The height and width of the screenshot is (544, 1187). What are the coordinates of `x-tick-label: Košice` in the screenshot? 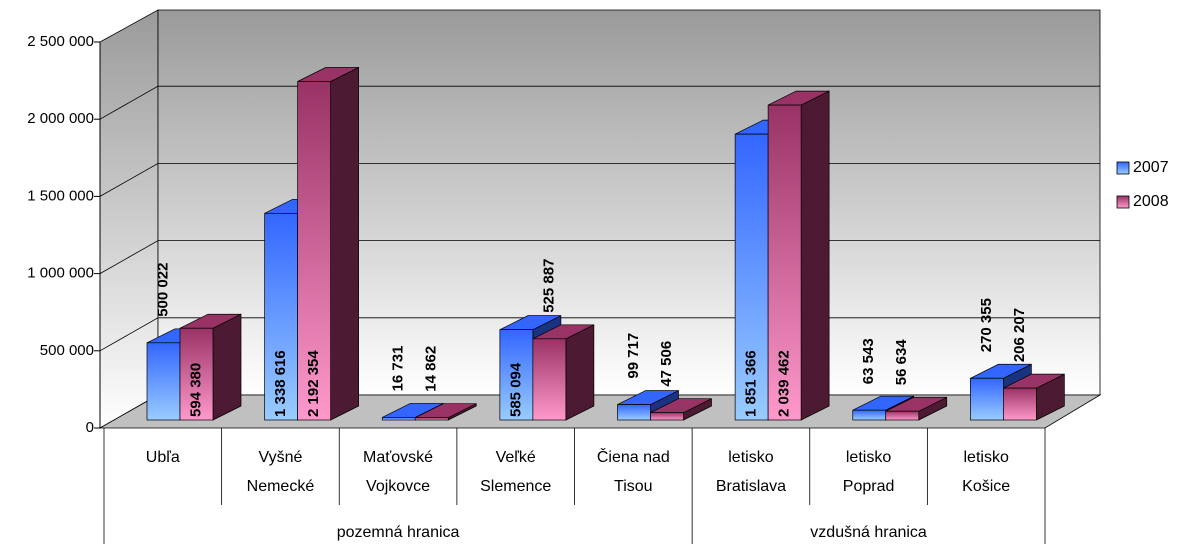 It's located at (986, 486).